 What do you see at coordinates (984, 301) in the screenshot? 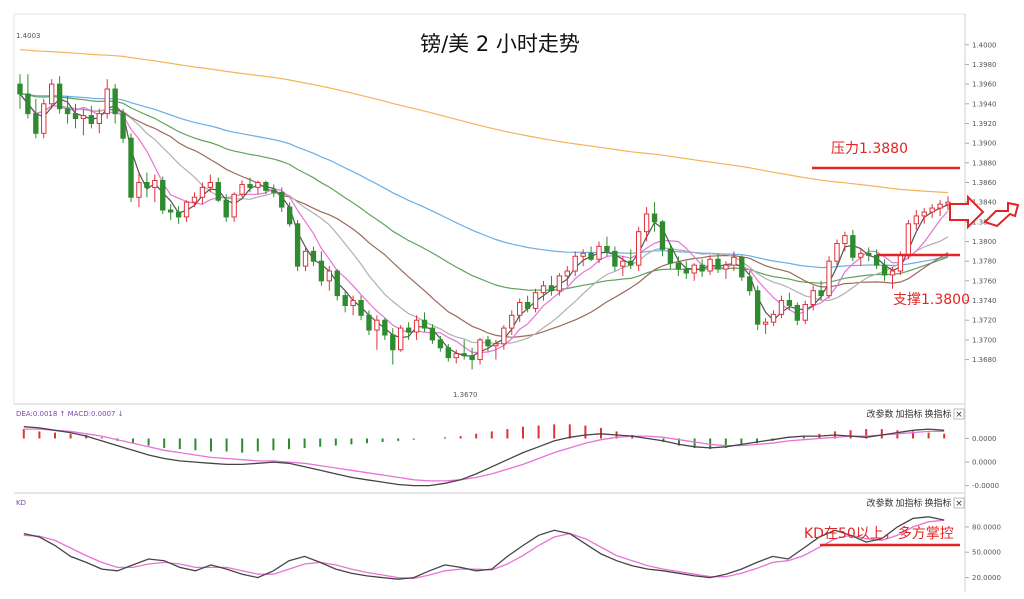
I see `price-tick-label: 1.3740` at bounding box center [984, 301].